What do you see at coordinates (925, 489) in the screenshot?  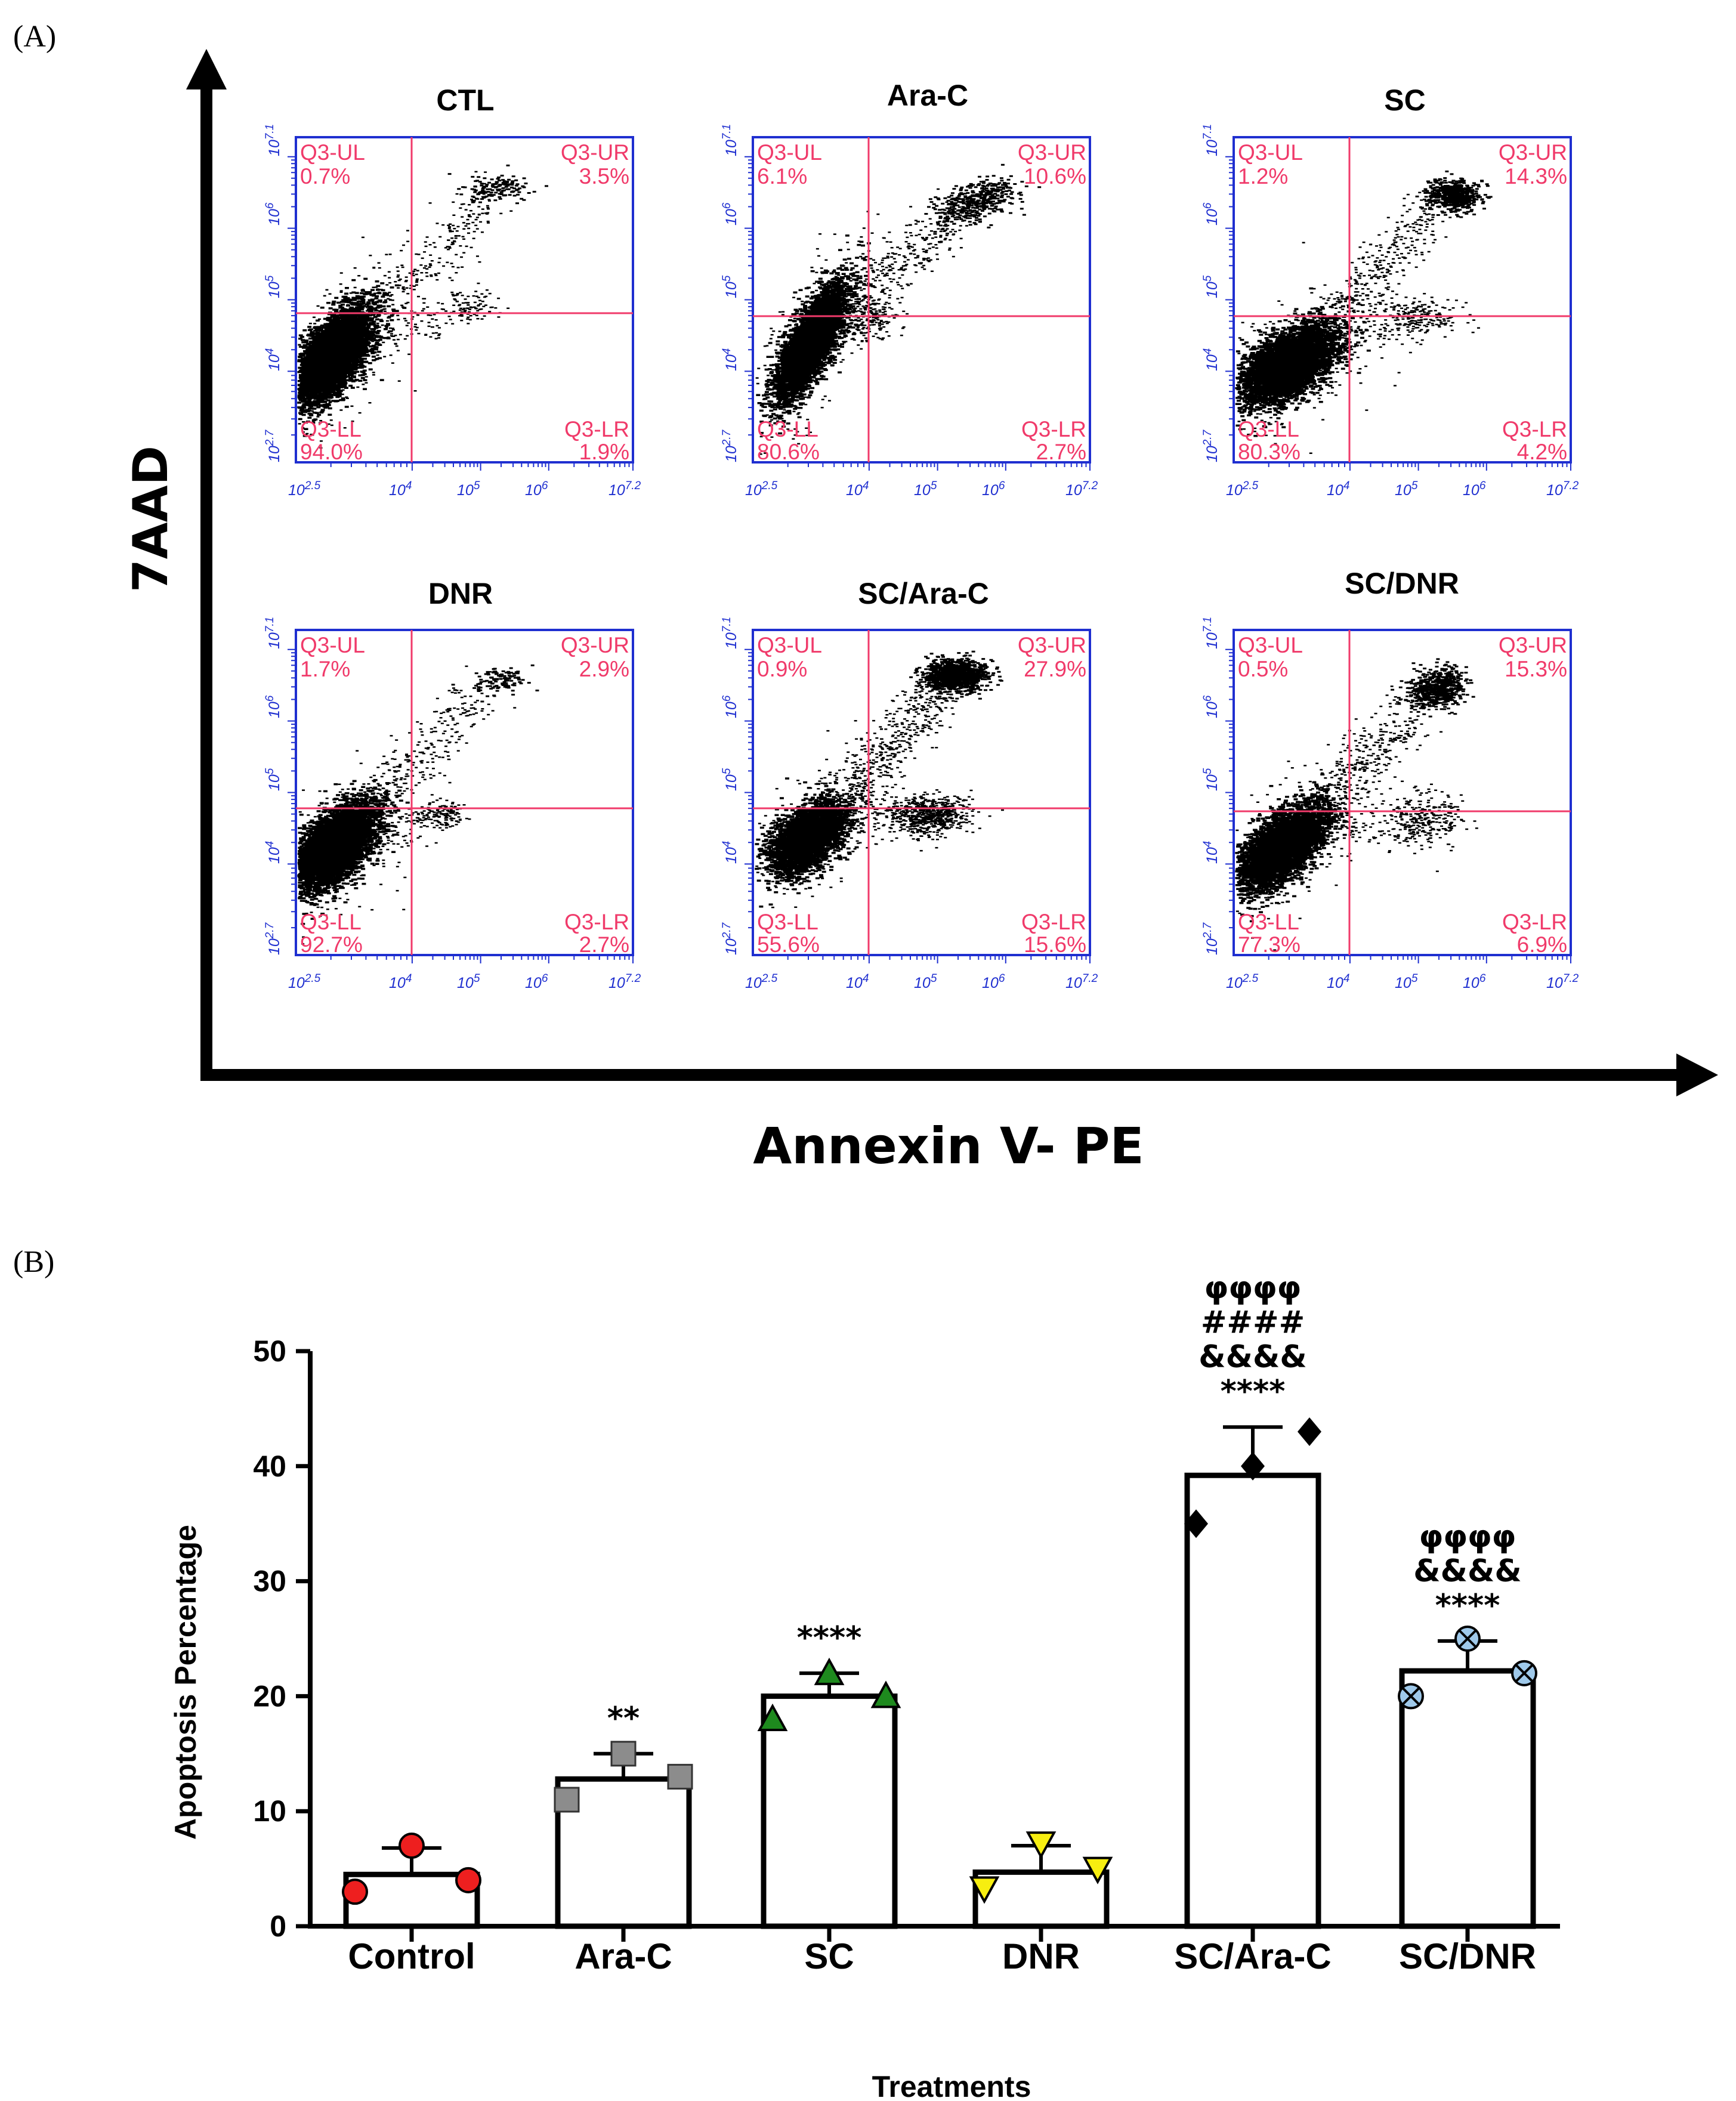 I see `x-tick-label: 10⁵` at bounding box center [925, 489].